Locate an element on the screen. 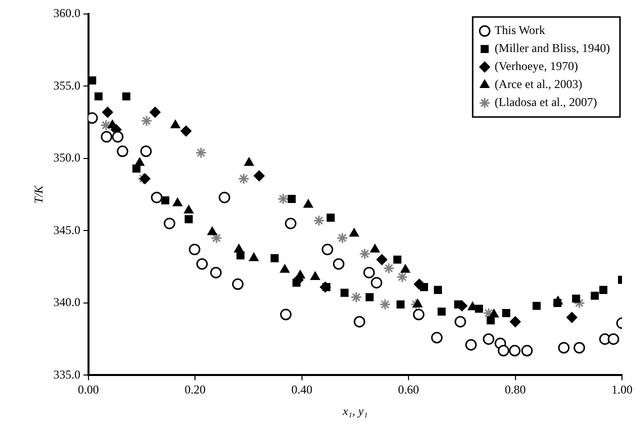 This screenshot has height=445, width=636. legend-label: (Verhoeye, 1970) is located at coordinates (536, 66).